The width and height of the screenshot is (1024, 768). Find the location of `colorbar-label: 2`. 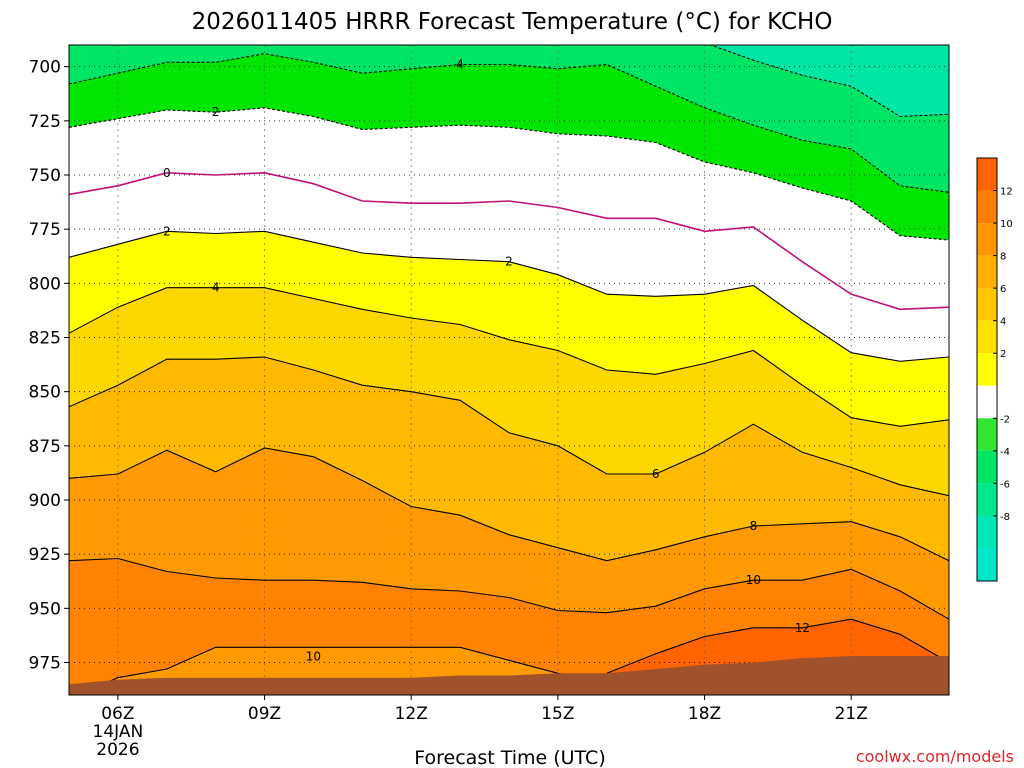

colorbar-label: 2 is located at coordinates (1003, 354).